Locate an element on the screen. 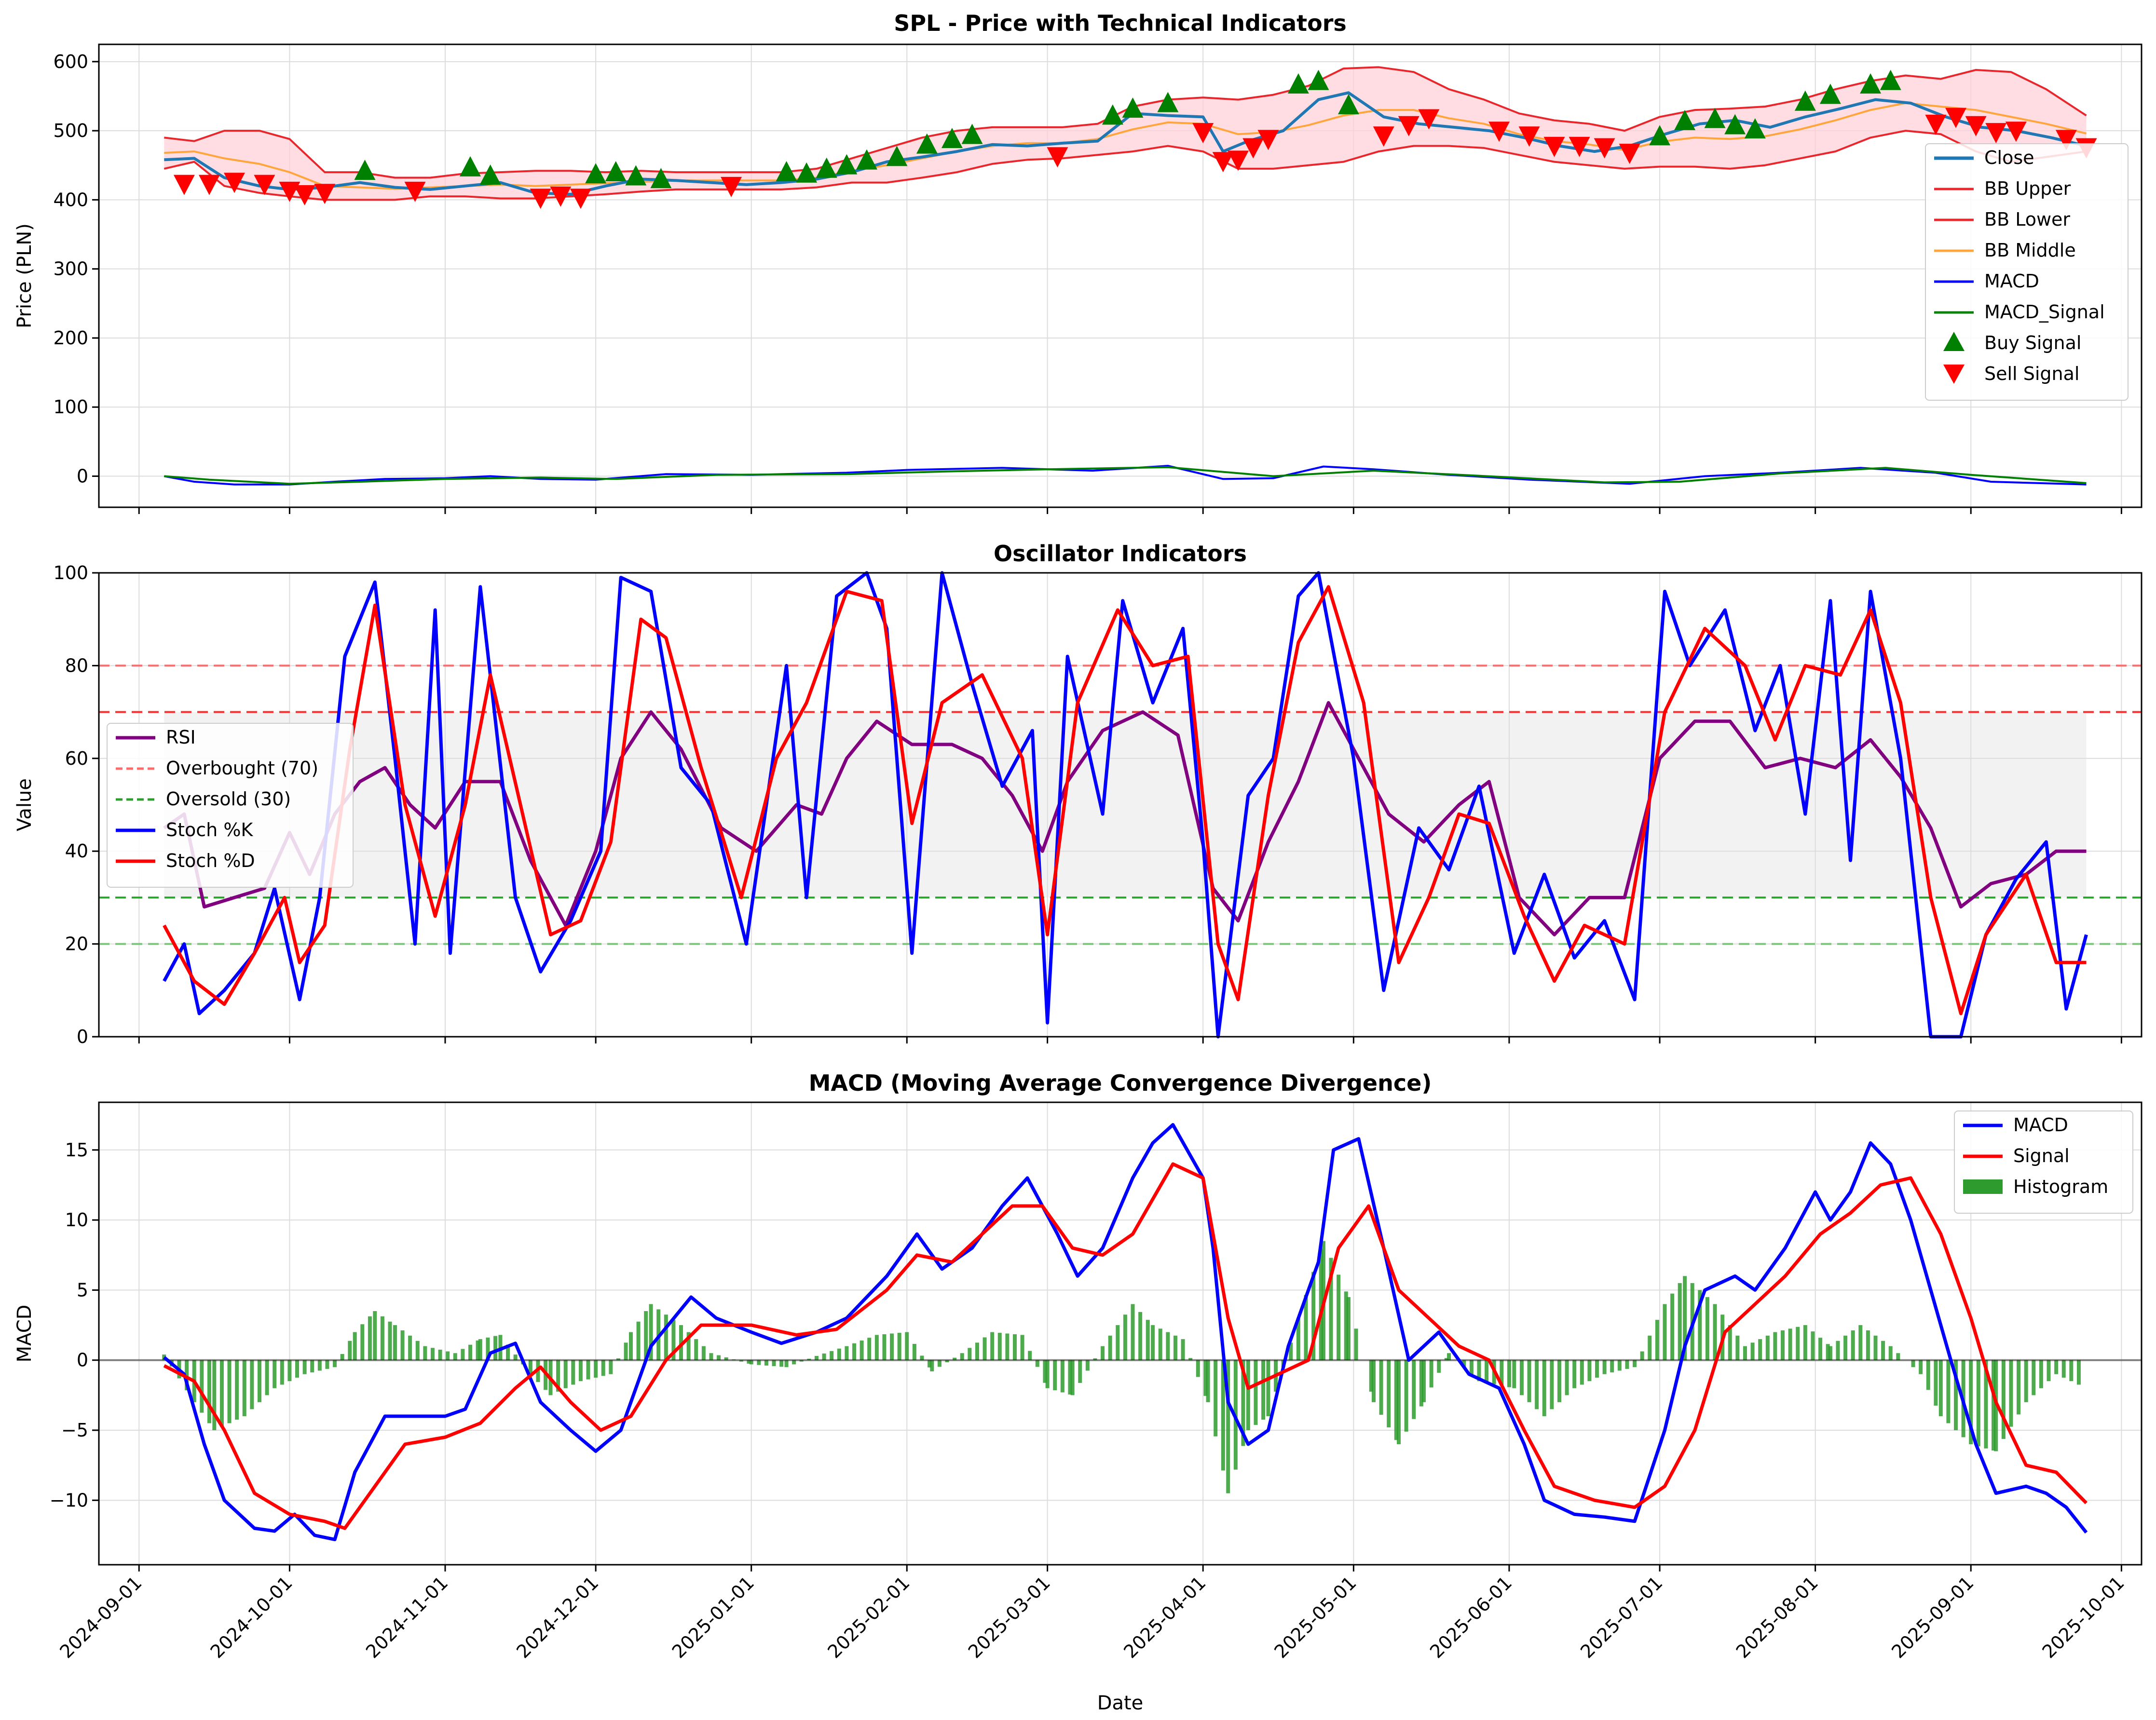  legend-label: Sell Signal is located at coordinates (2032, 373).